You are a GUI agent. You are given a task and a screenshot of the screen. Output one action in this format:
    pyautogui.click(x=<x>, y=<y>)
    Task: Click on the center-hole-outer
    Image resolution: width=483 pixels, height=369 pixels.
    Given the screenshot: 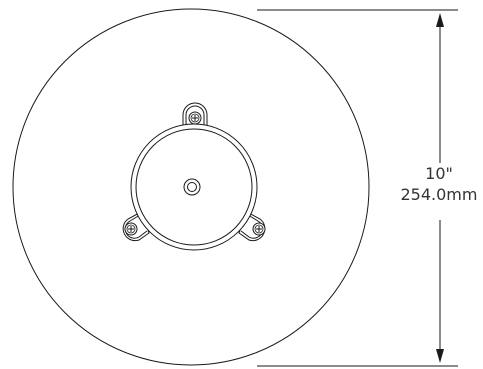 What is the action you would take?
    pyautogui.click(x=192, y=187)
    